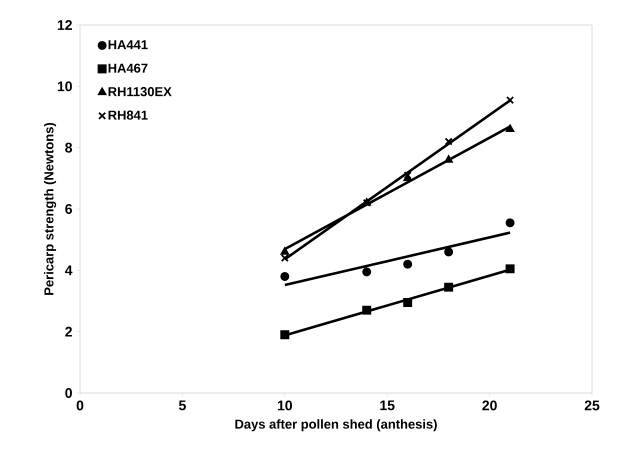  I want to click on legend-label: RH841, so click(128, 115).